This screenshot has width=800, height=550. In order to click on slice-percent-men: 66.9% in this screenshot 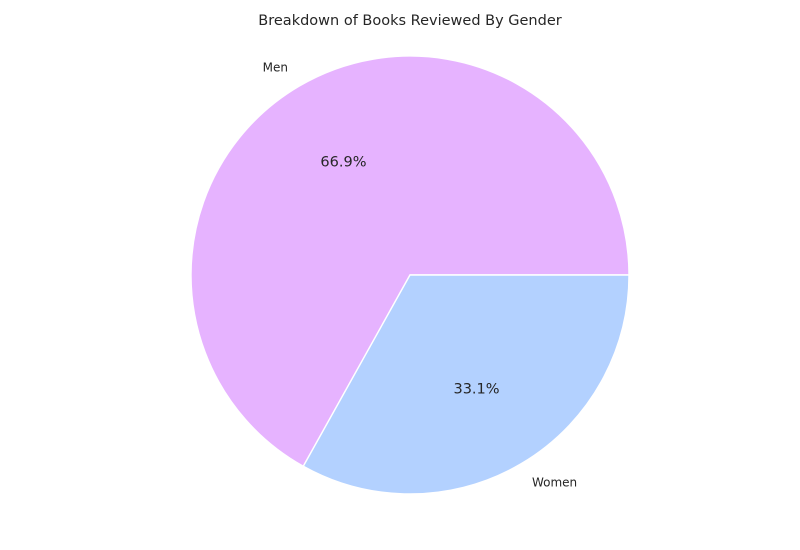, I will do `click(343, 163)`.